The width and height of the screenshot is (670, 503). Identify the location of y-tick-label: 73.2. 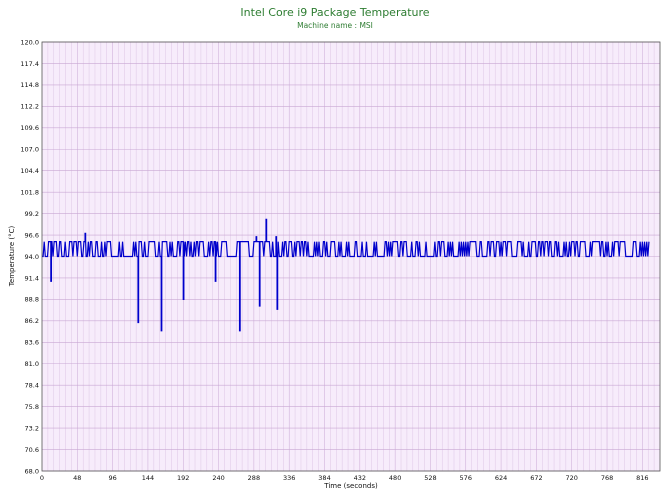
(32, 428).